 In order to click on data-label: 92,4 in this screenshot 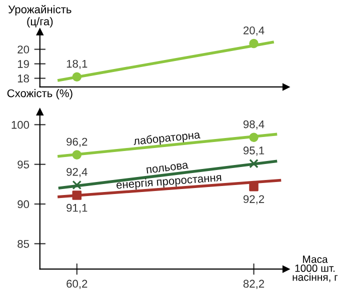, I will do `click(77, 173)`.